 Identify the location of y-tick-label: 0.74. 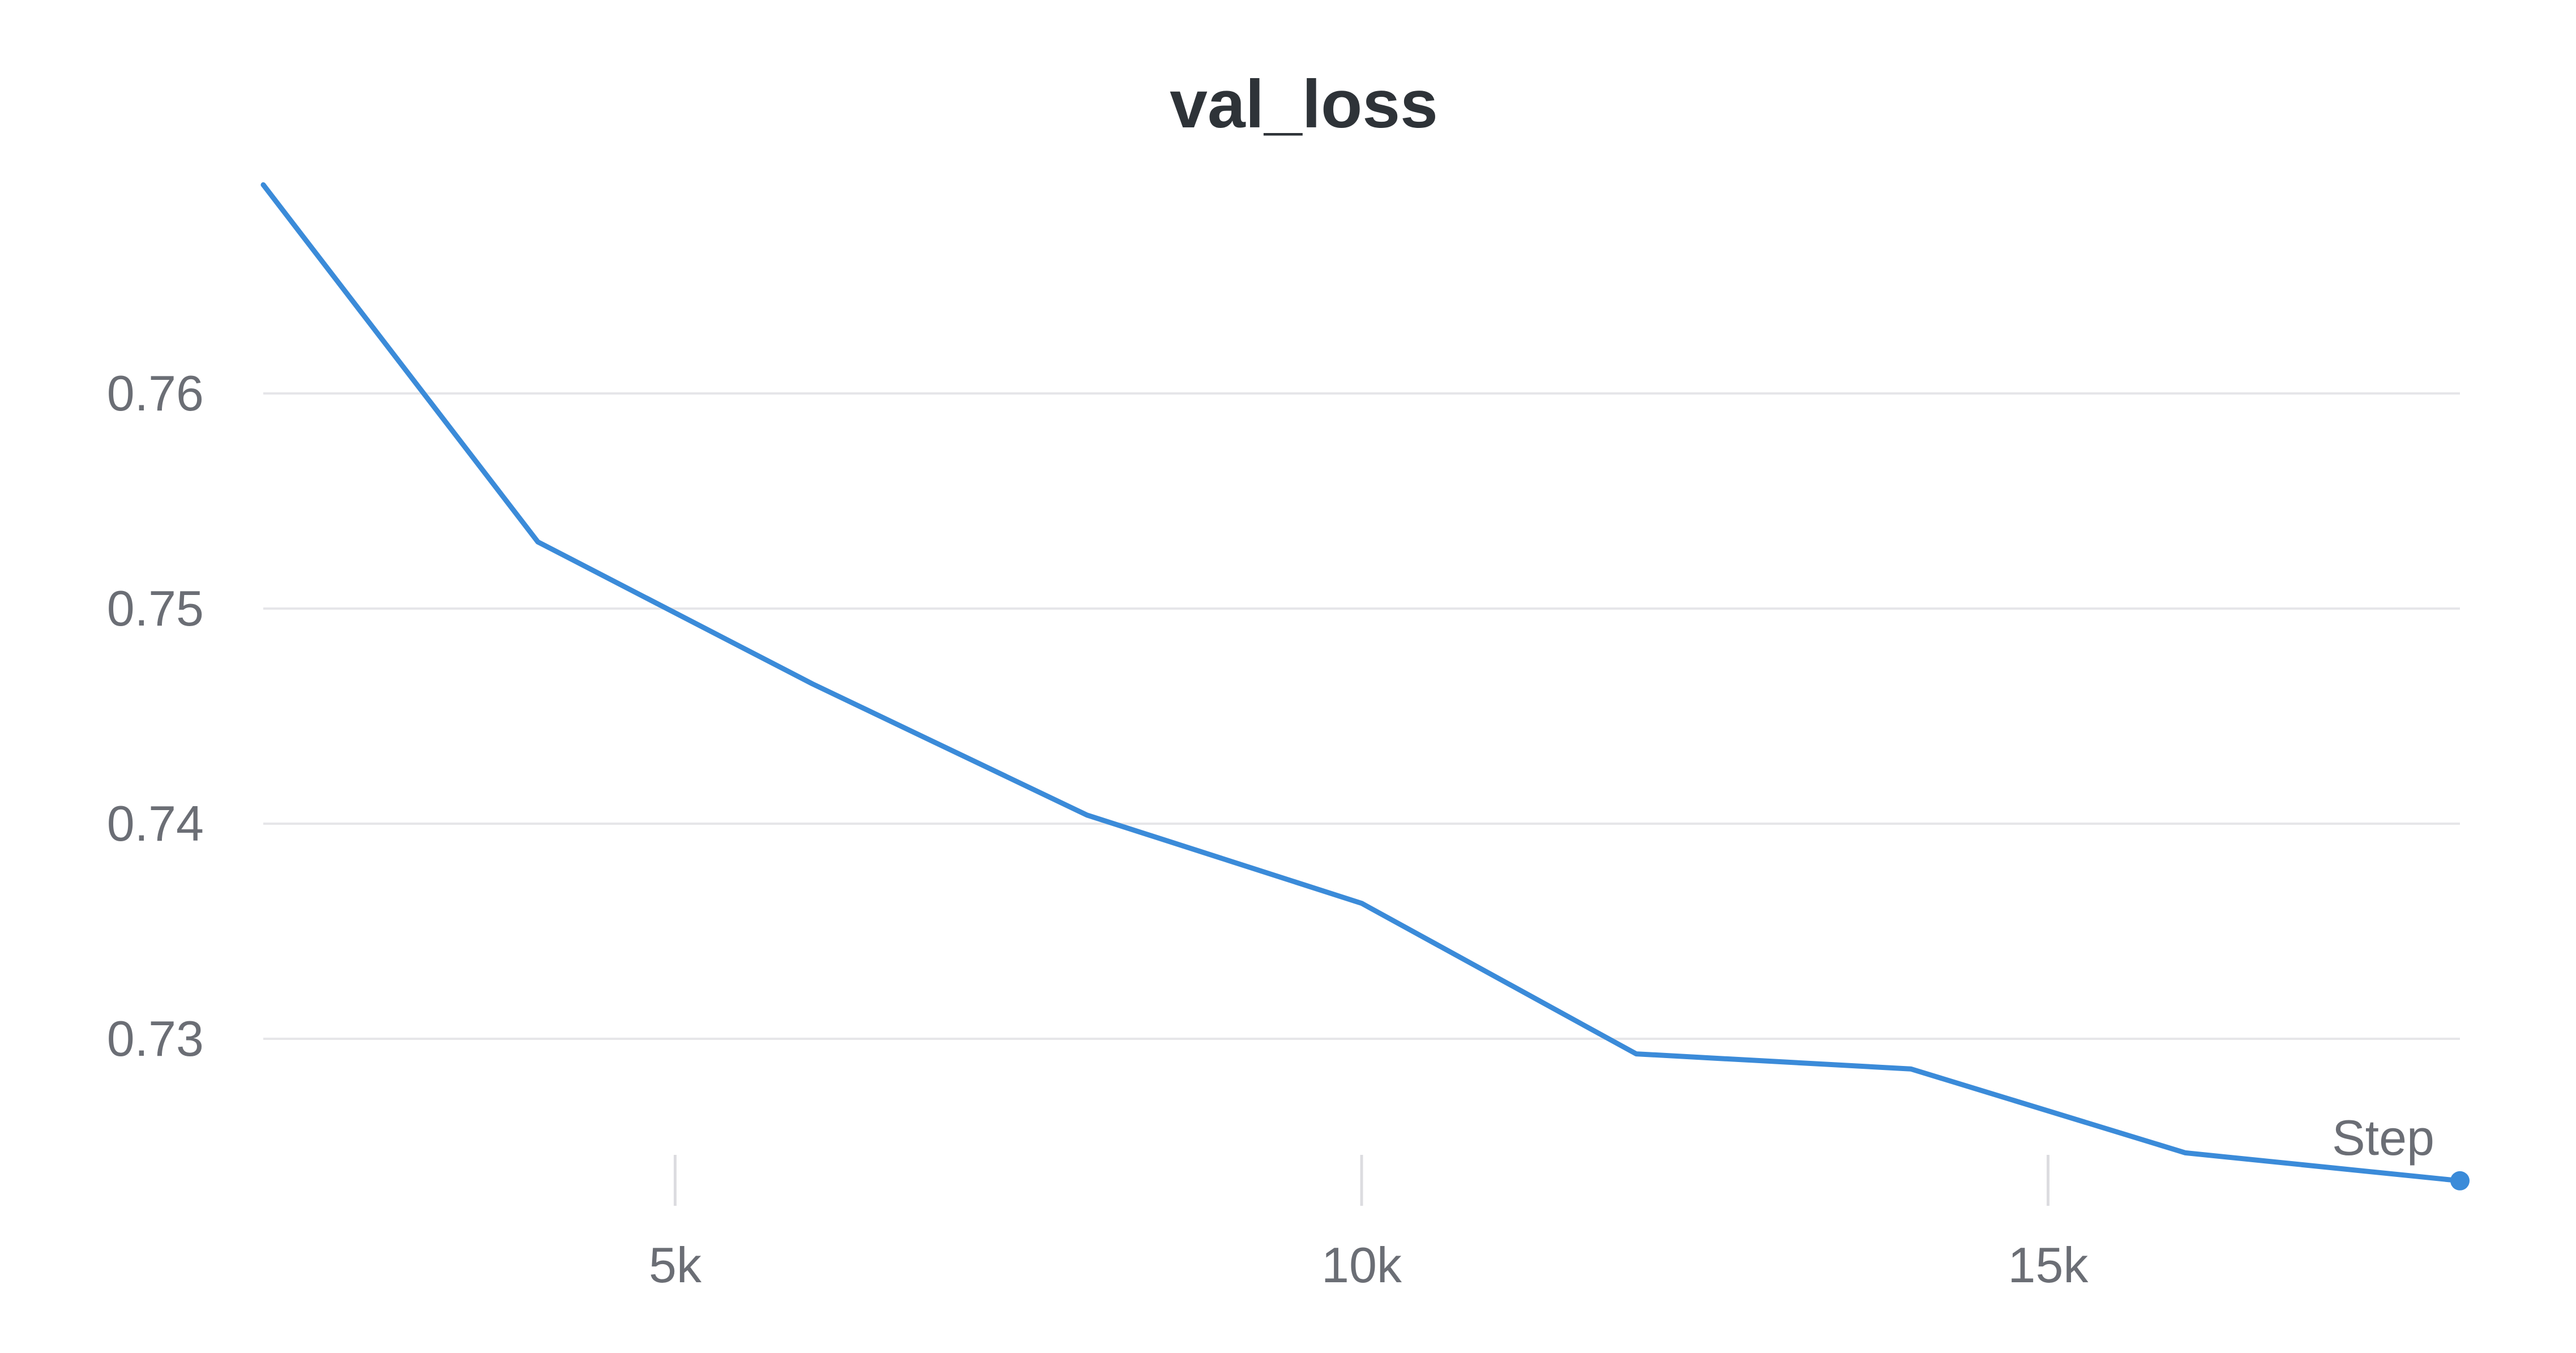
(155, 823).